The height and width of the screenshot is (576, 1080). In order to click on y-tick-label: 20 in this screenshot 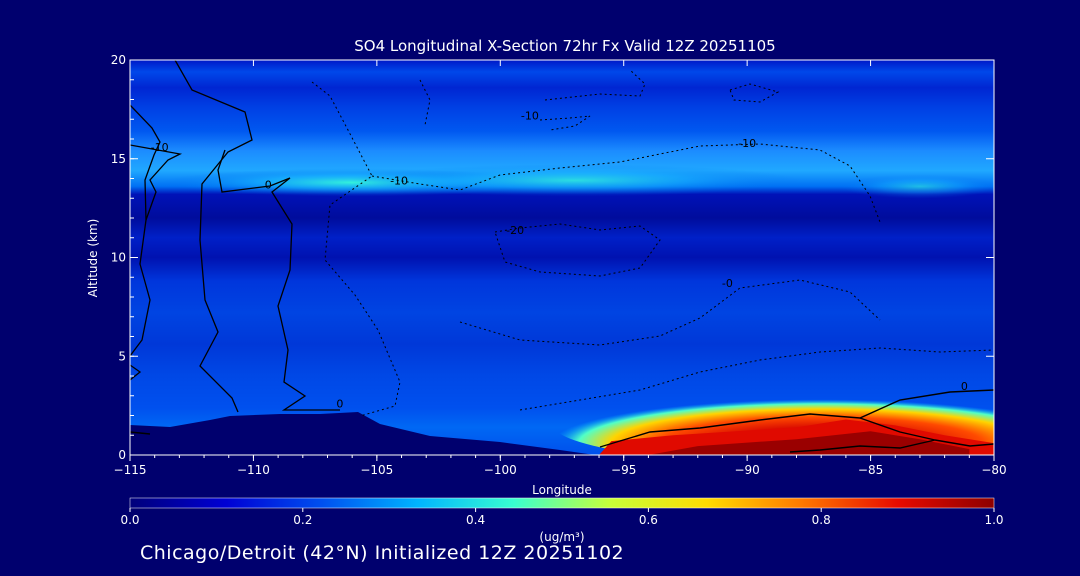, I will do `click(118, 60)`.